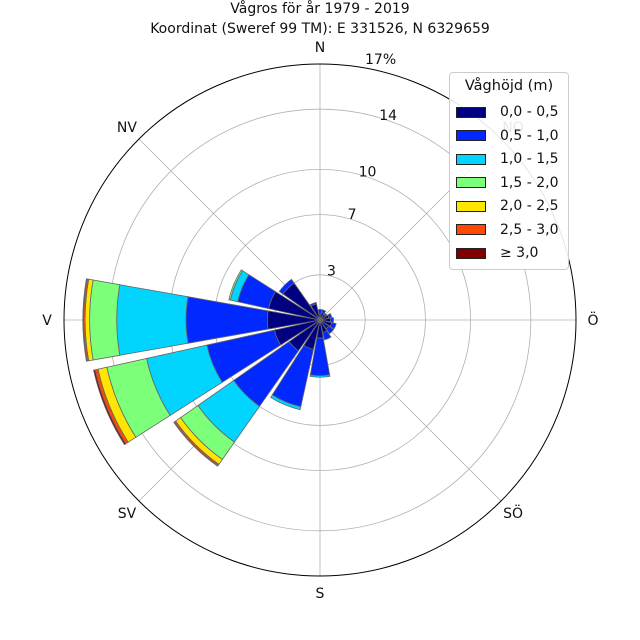 Image resolution: width=640 pixels, height=640 pixels. What do you see at coordinates (209, 368) in the screenshot?
I see `rose-bars` at bounding box center [209, 368].